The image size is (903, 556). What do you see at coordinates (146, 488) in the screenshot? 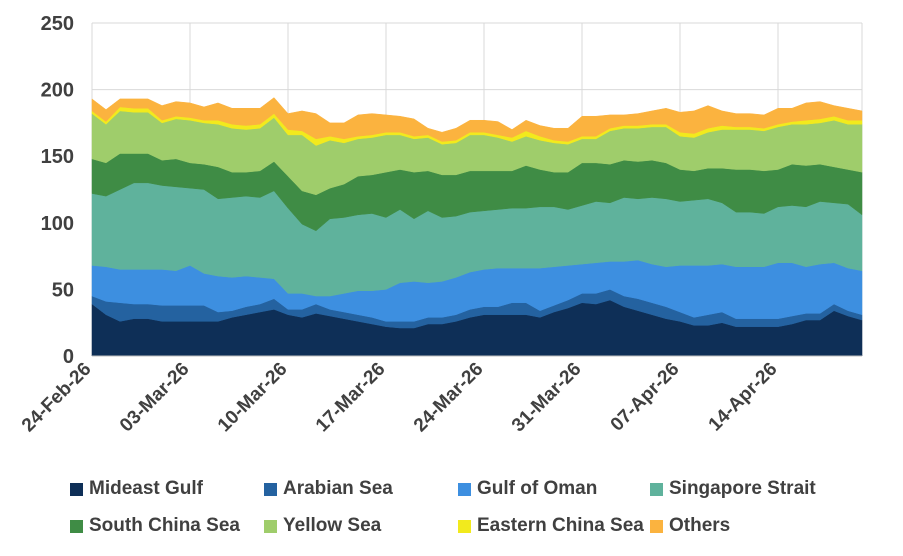
I see `legend-label: Mideast Gulf` at bounding box center [146, 488].